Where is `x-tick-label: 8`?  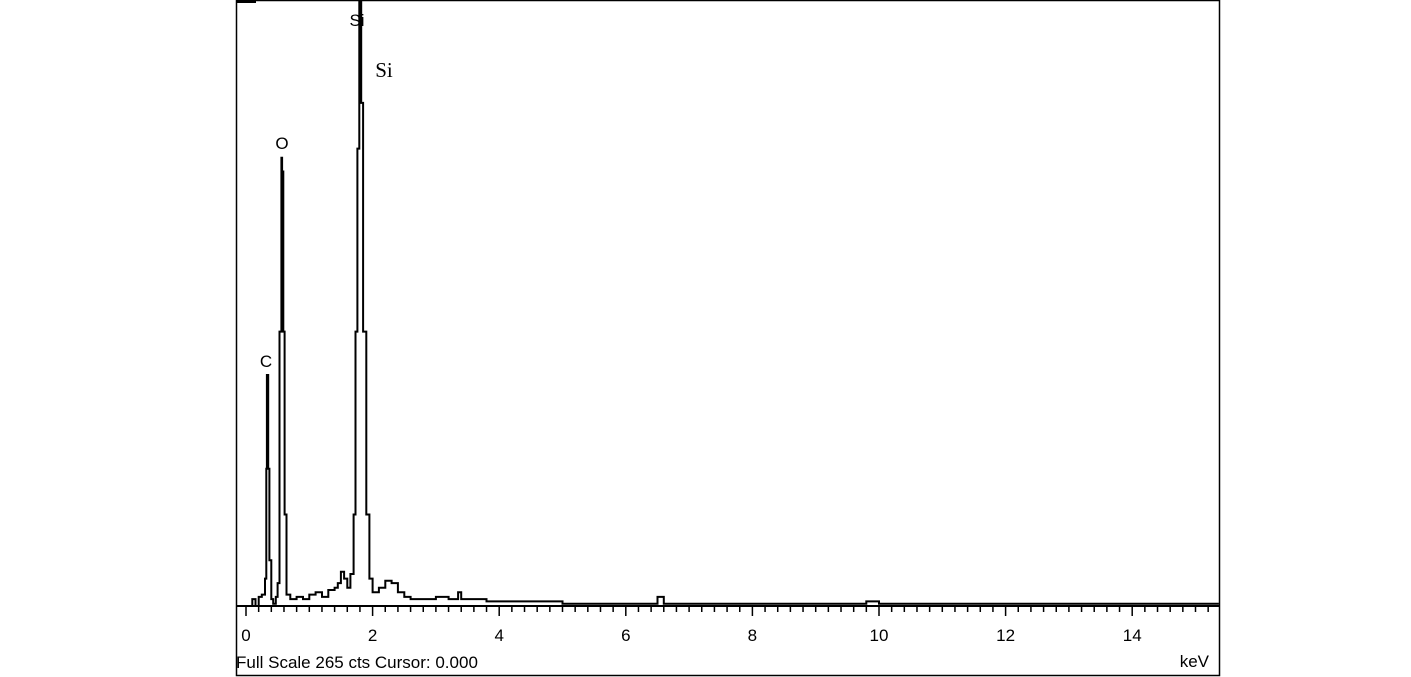
x-tick-label: 8 is located at coordinates (752, 635).